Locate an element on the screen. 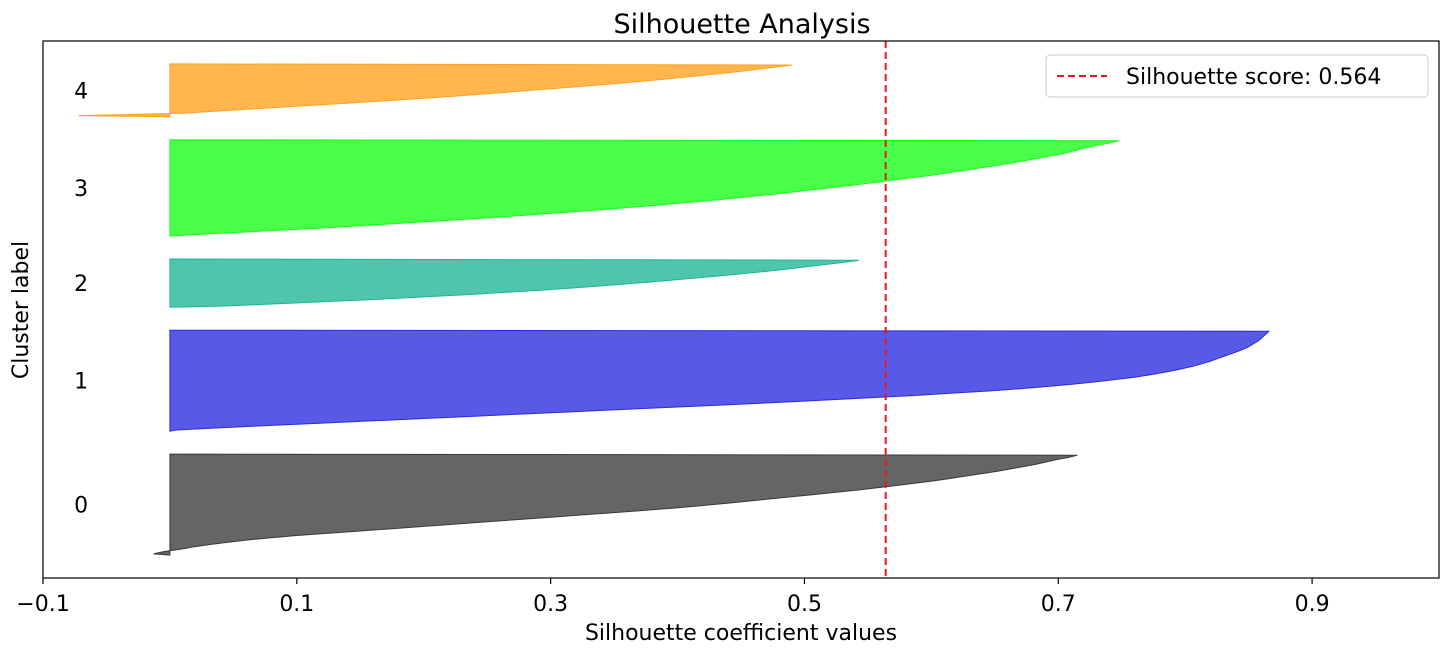  x-tick-label: 0.7 is located at coordinates (1058, 604).